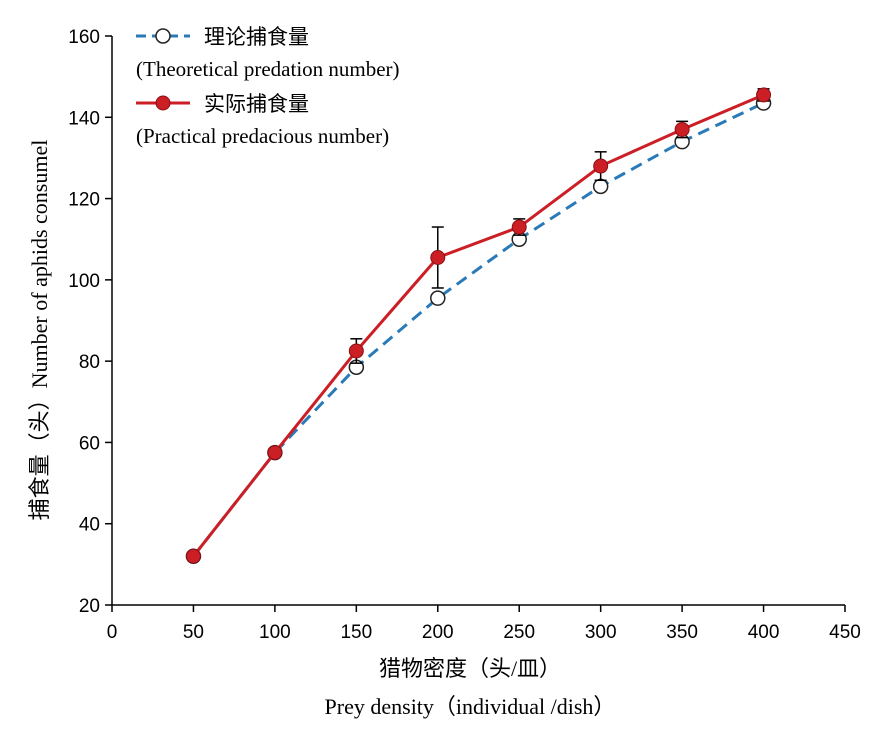  Describe the element at coordinates (256, 37) in the screenshot. I see `legend-theoretical-label: 理论捕食量` at that location.